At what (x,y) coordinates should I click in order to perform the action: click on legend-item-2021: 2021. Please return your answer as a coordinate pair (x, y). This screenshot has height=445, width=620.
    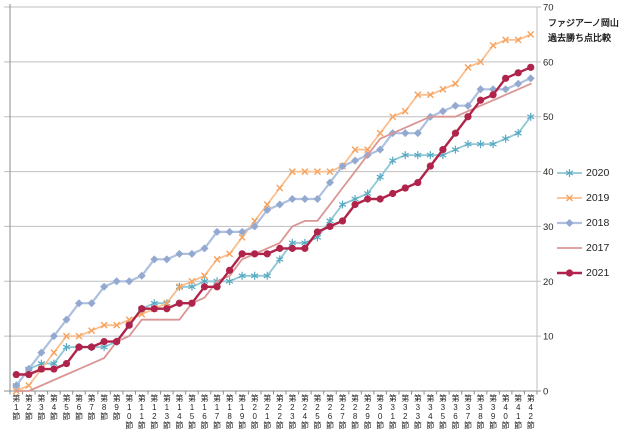
    Looking at the image, I should click on (582, 272).